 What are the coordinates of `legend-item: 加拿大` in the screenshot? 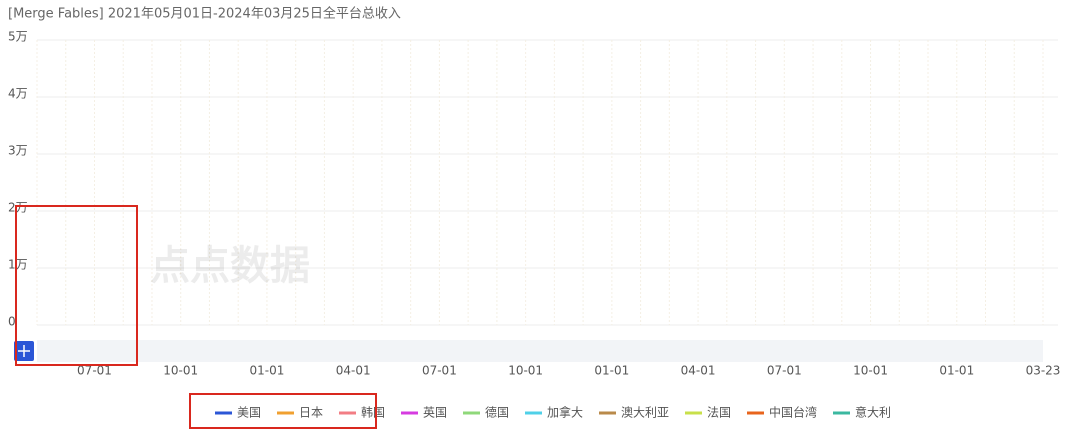 It's located at (554, 412).